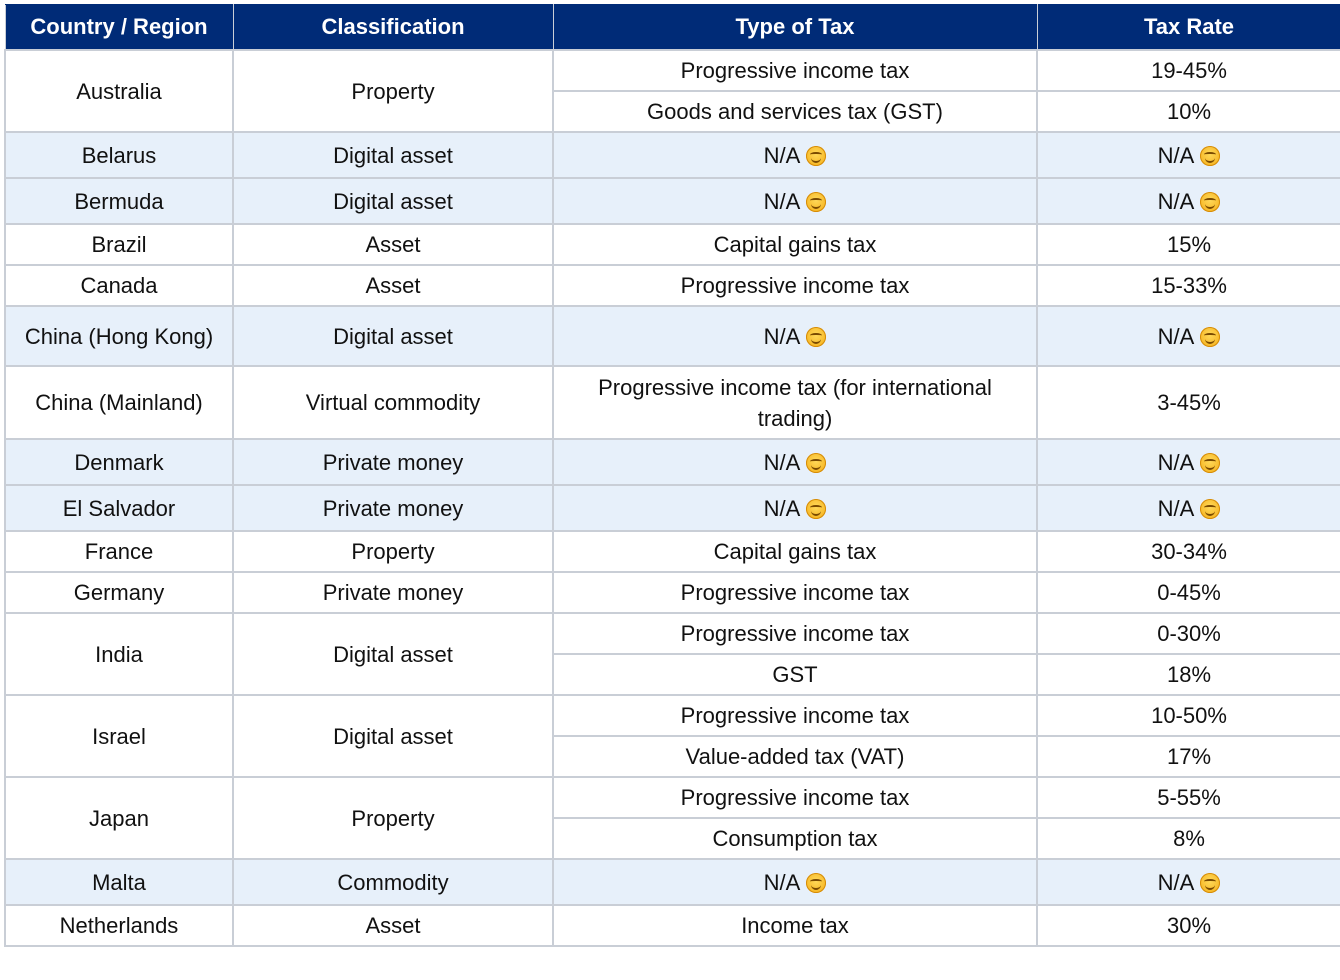 Image resolution: width=1340 pixels, height=980 pixels. What do you see at coordinates (119, 592) in the screenshot?
I see `cell-country: Germany` at bounding box center [119, 592].